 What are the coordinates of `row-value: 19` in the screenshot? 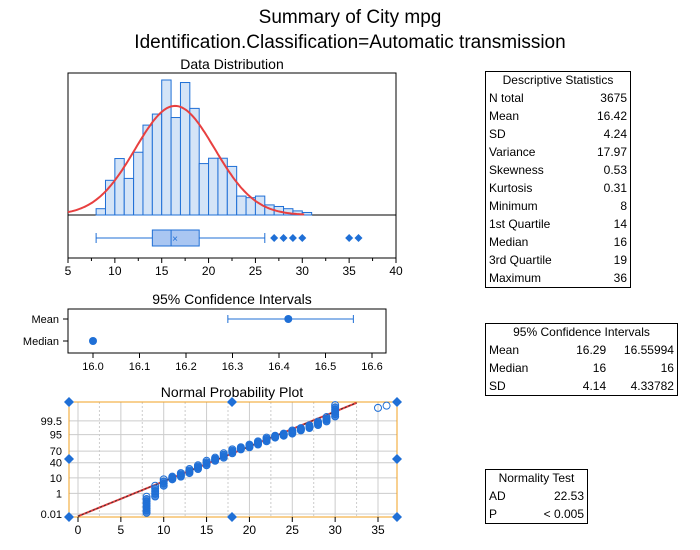 It's located at (620, 260).